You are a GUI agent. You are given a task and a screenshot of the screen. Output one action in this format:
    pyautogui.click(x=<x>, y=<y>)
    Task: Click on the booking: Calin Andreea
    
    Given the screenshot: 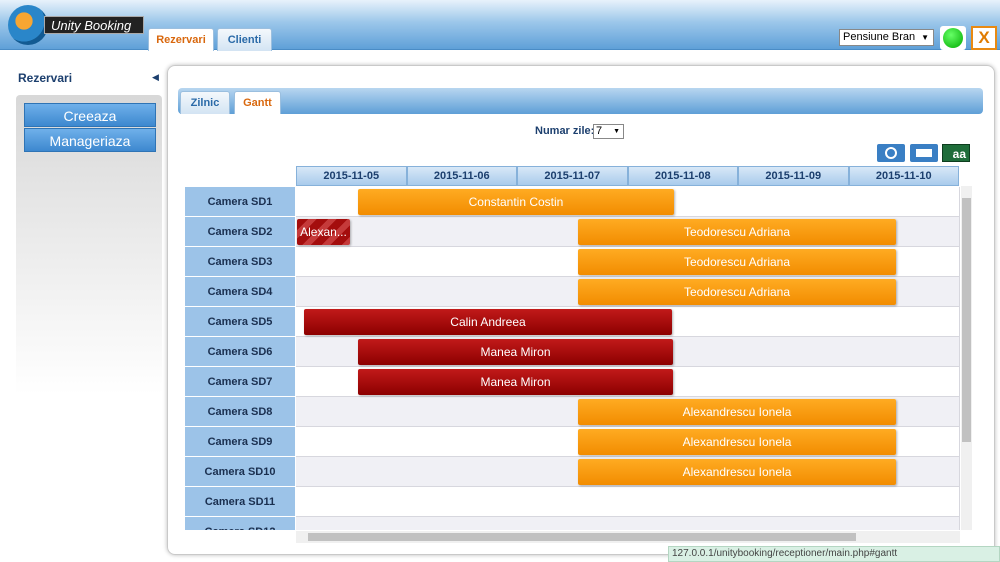 What is the action you would take?
    pyautogui.click(x=488, y=322)
    